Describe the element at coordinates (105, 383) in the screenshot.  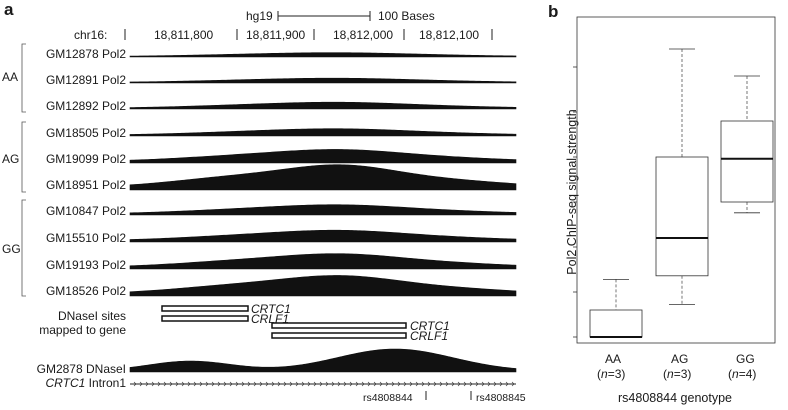
I see `intron-suffix: Intron1` at that location.